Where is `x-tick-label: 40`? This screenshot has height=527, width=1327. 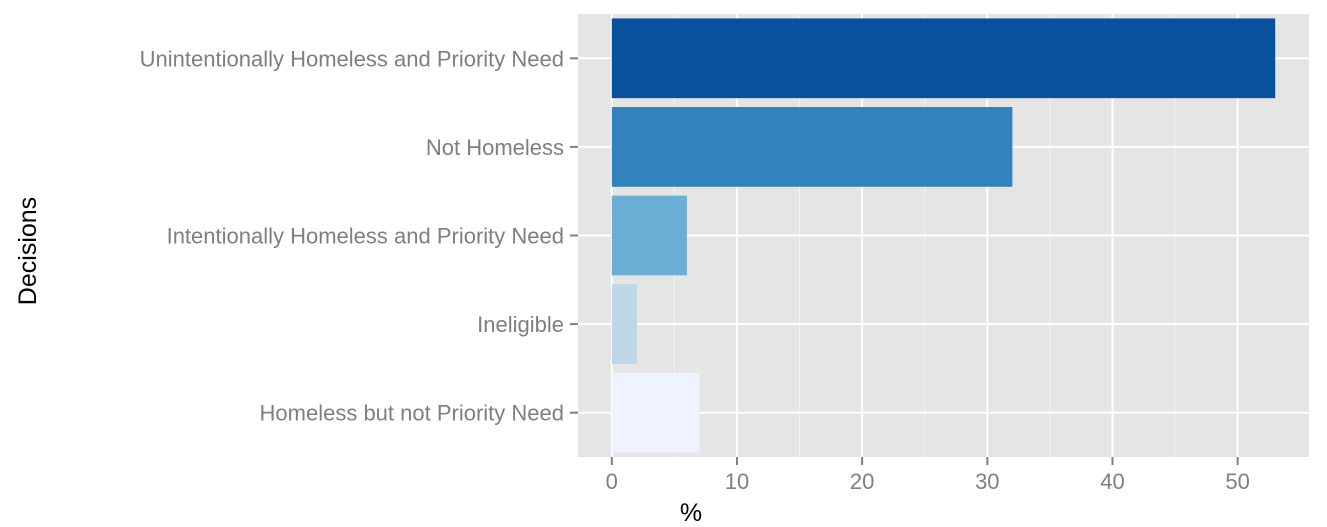 x-tick-label: 40 is located at coordinates (1112, 481).